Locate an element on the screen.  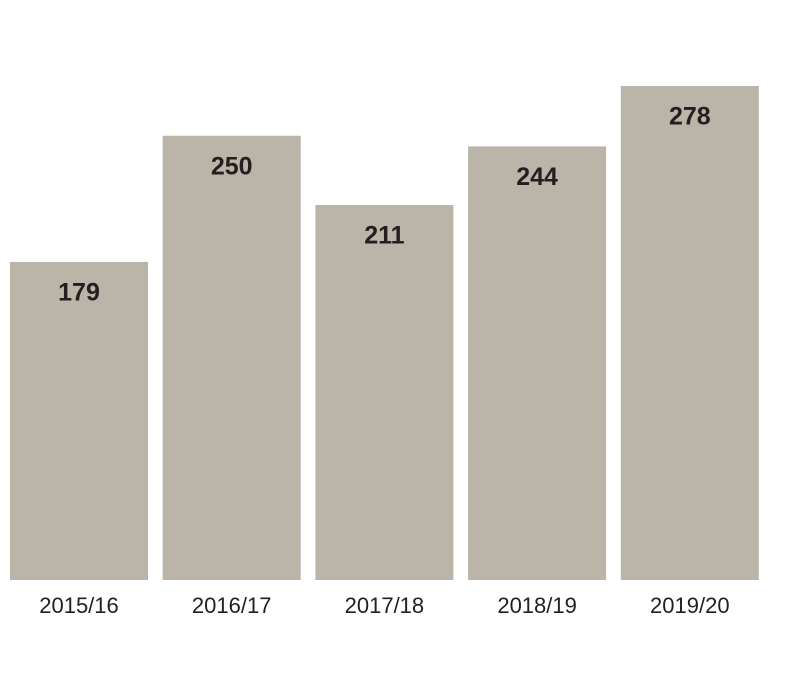
x-tick-label: 2017/18 is located at coordinates (385, 605).